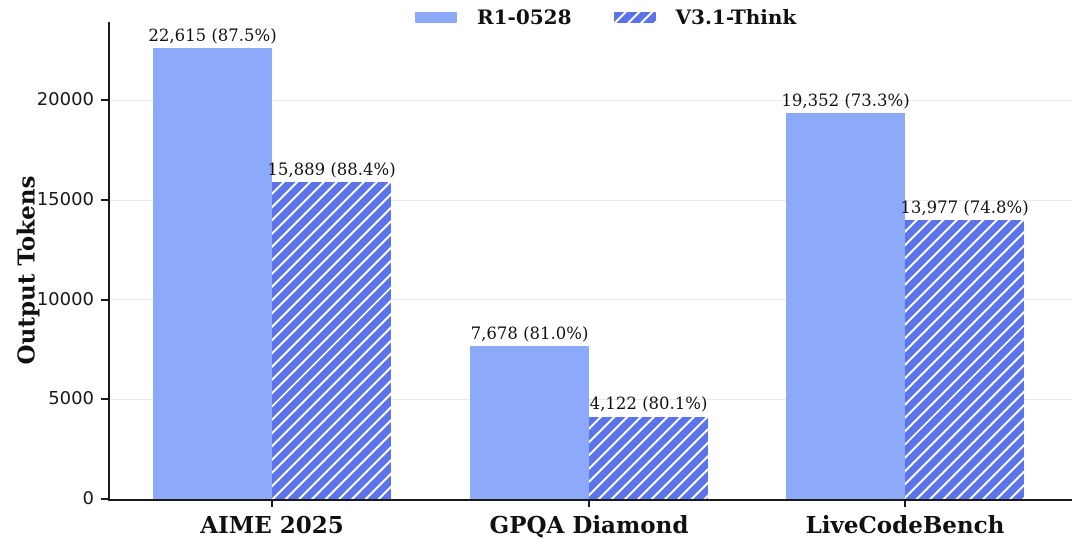 Image resolution: width=1080 pixels, height=539 pixels. I want to click on legend-item-v31-think: V3.1-Think, so click(705, 17).